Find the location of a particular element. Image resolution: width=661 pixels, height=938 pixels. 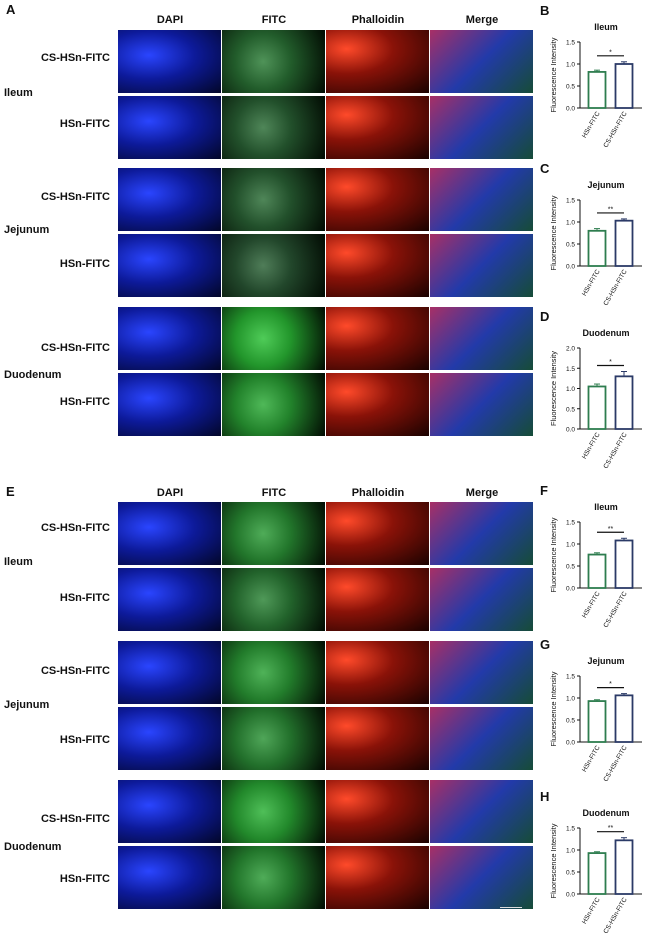

y-tick-label: 2.0 is located at coordinates (570, 349).